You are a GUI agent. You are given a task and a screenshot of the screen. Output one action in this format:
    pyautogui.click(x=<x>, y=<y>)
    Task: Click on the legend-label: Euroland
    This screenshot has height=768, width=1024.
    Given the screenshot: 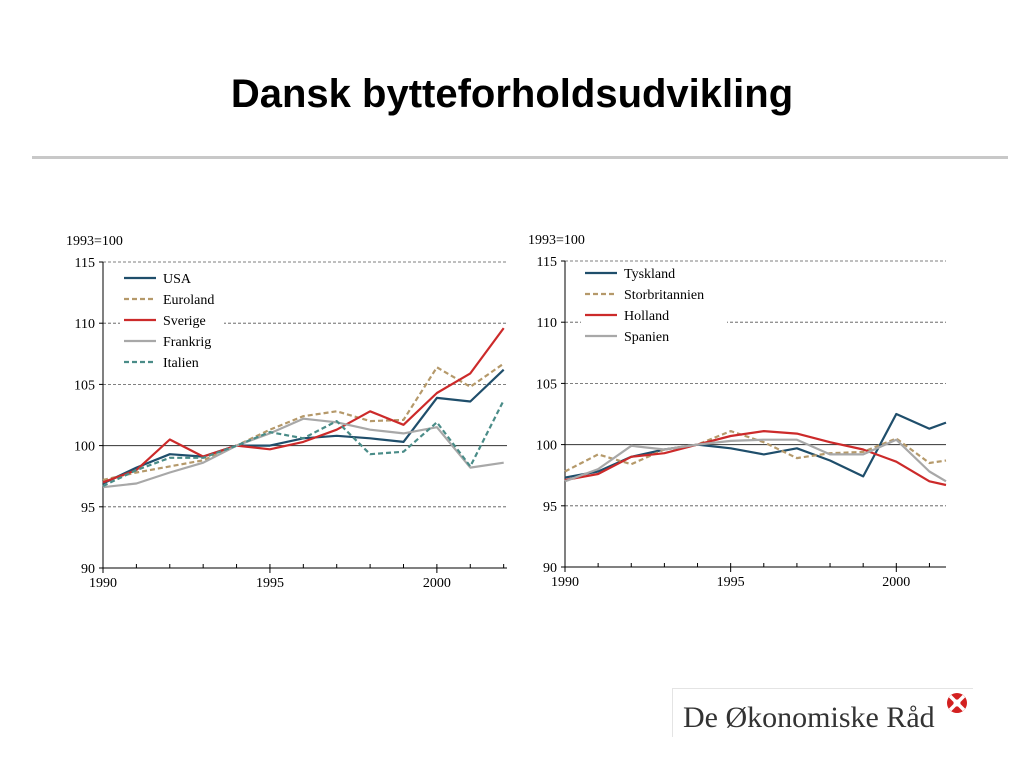 What is the action you would take?
    pyautogui.click(x=188, y=300)
    